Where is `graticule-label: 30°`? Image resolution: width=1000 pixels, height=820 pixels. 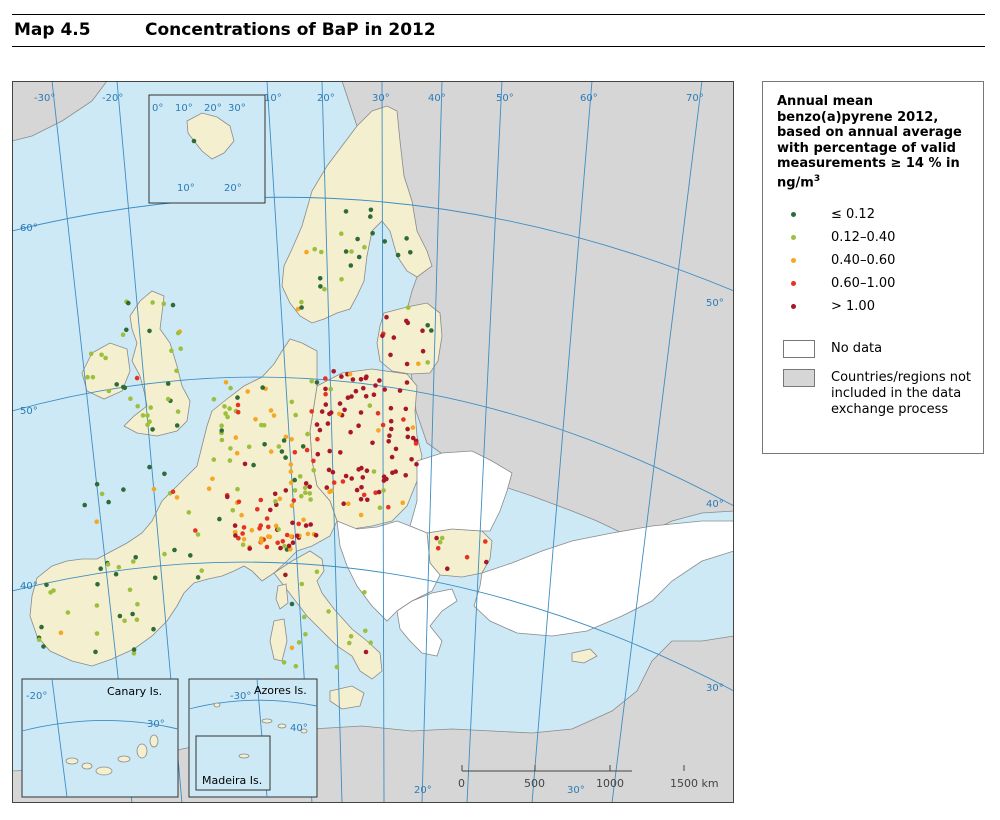
graticule-label: 30° is located at coordinates (715, 688).